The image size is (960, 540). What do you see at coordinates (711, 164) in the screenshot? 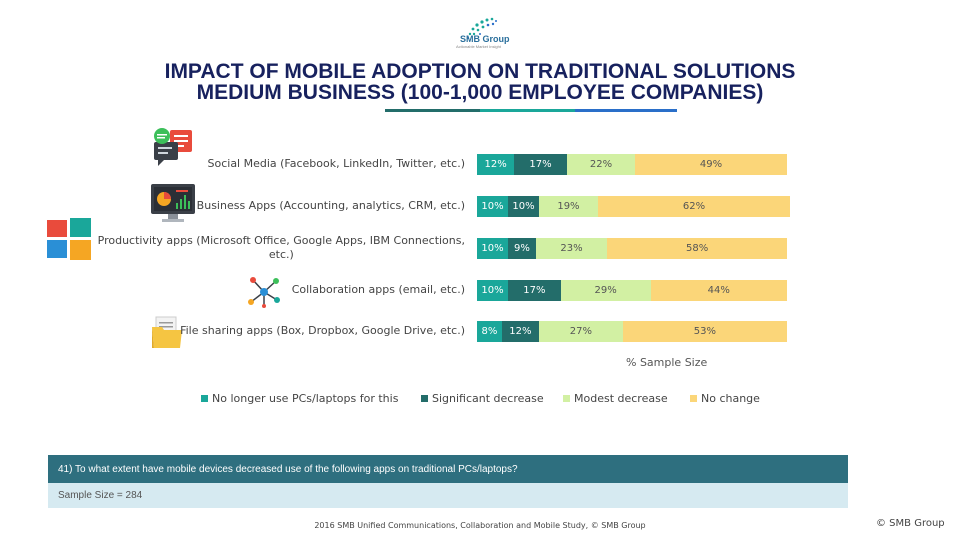
I see `bar-segment: 49%` at bounding box center [711, 164].